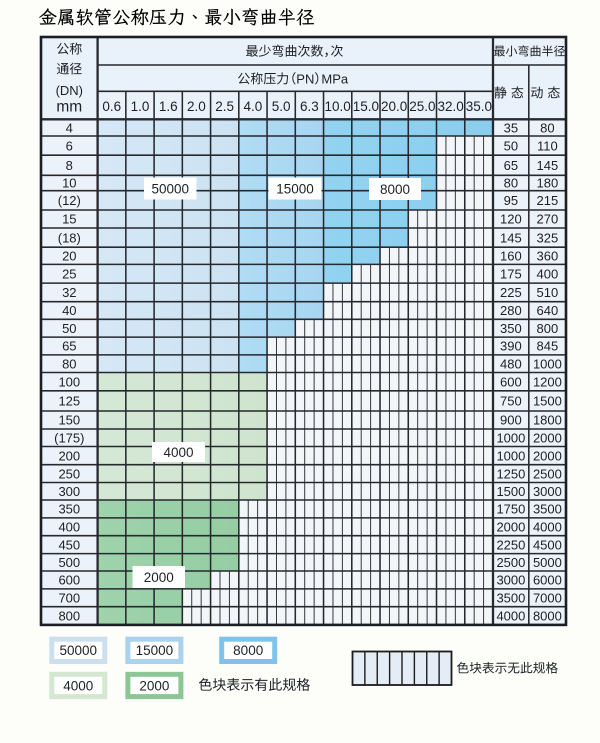  Describe the element at coordinates (510, 544) in the screenshot. I see `svg-text: 2250` at that location.